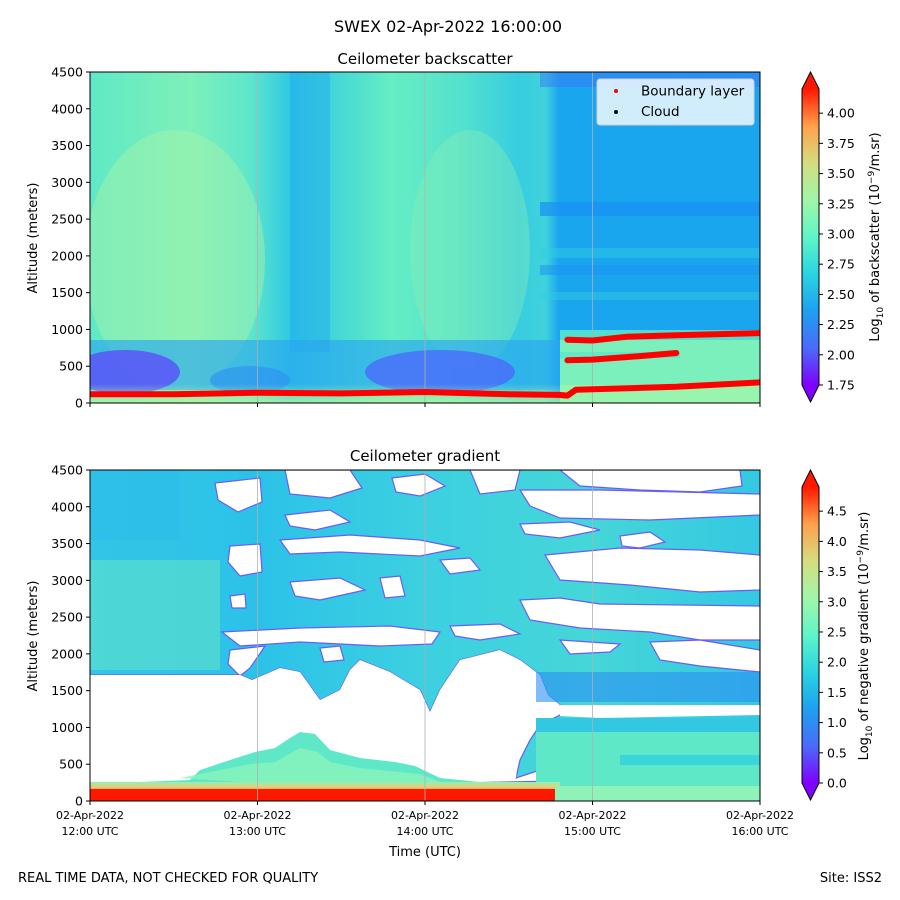  I want to click on x-tick-label-time: 15:00 UTC, so click(592, 831).